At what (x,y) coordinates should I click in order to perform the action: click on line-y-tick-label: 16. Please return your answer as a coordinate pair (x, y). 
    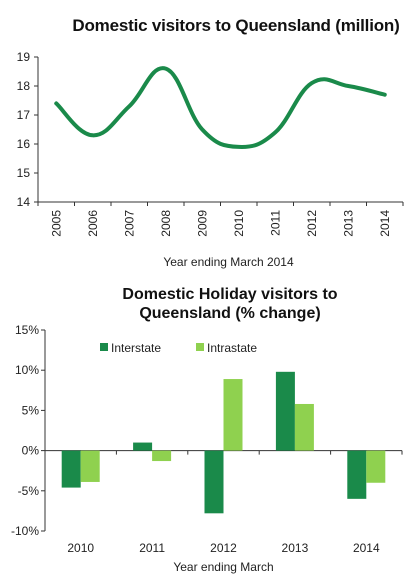
    Looking at the image, I should click on (24, 144).